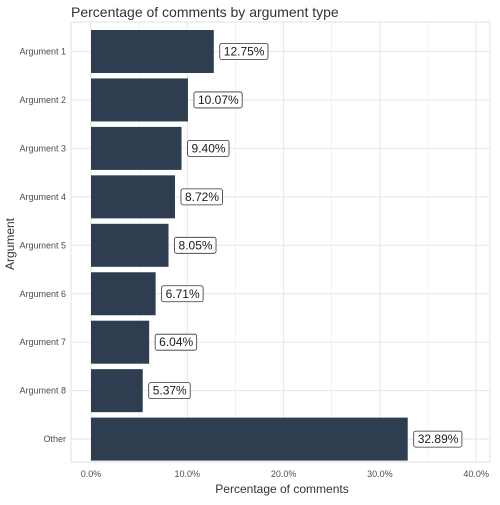 The width and height of the screenshot is (500, 505). I want to click on chart-title: Percentage of comments by argument type, so click(205, 12).